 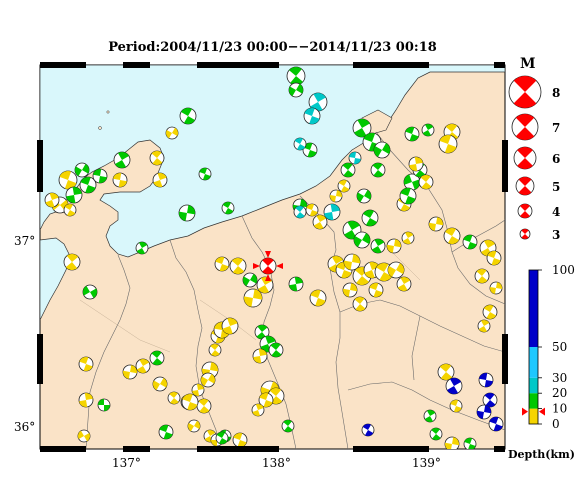 I want to click on lat-label-37: 37°, so click(x=24, y=241).